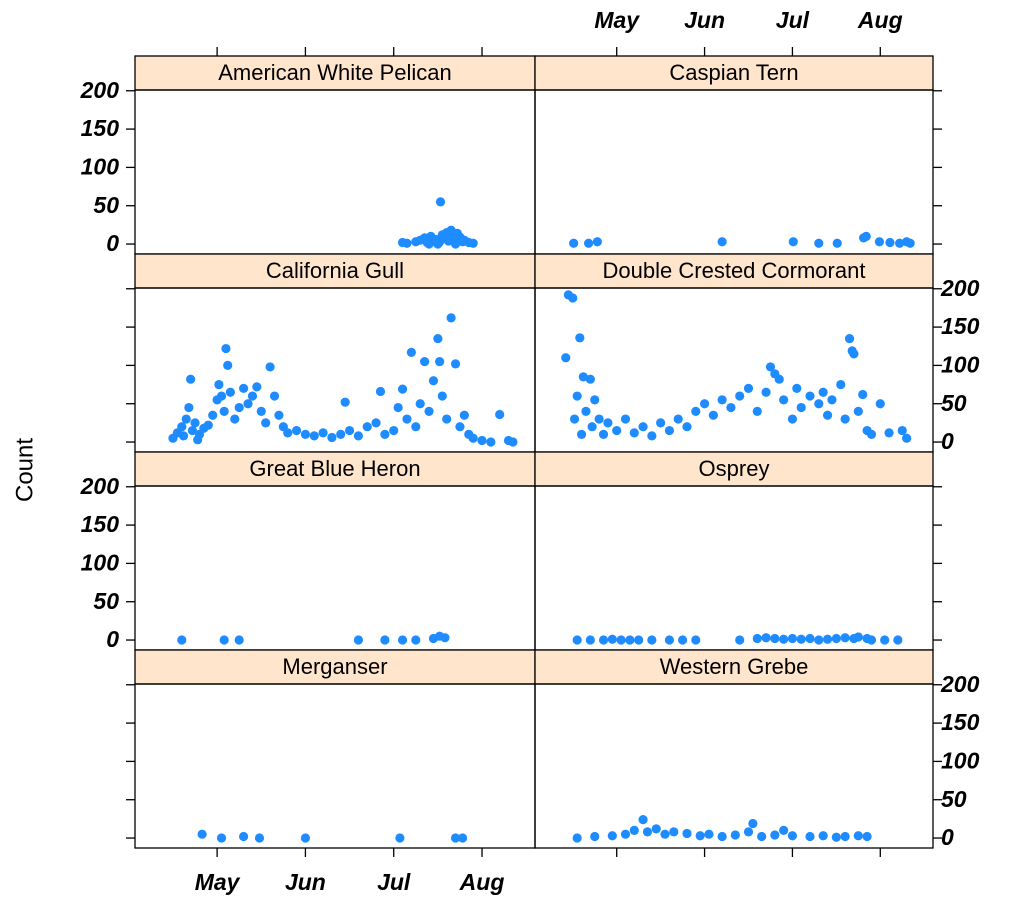 The height and width of the screenshot is (906, 1014). I want to click on x-tick-label: Jul, so click(394, 882).